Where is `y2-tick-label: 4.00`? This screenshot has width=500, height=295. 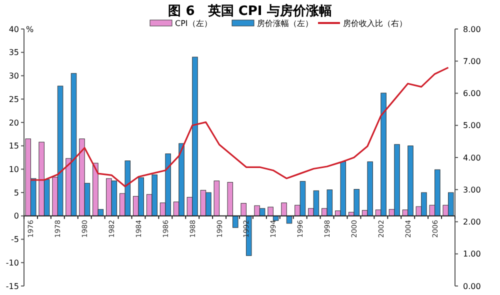
y2-tick-label: 4.00 is located at coordinates (472, 157).